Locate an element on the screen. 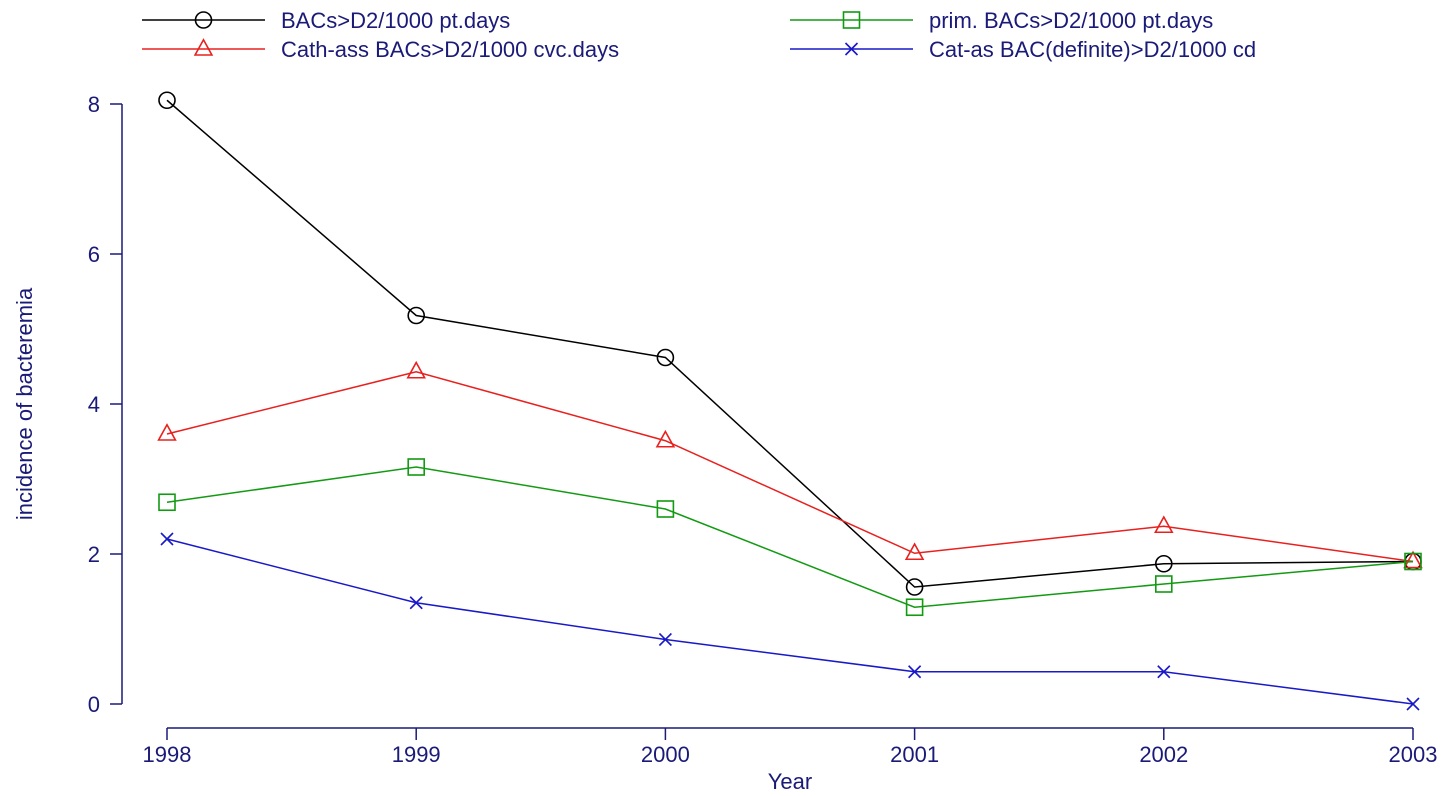 The image size is (1449, 796). legend-label: prim. BACs>D2/1000 pt.days is located at coordinates (1071, 20).